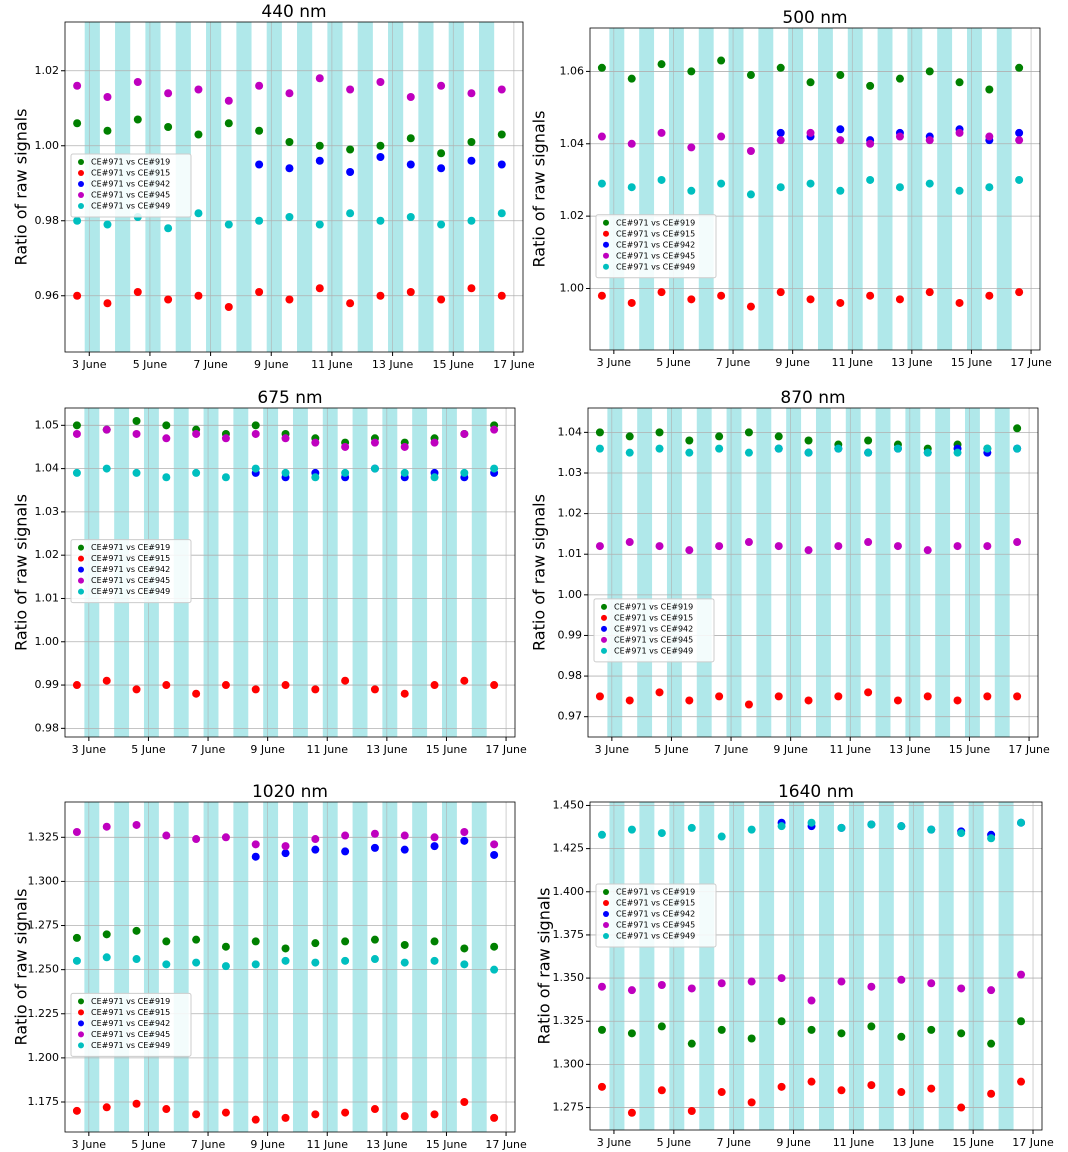  I want to click on x-tick-label: 9 June, so click(790, 749).